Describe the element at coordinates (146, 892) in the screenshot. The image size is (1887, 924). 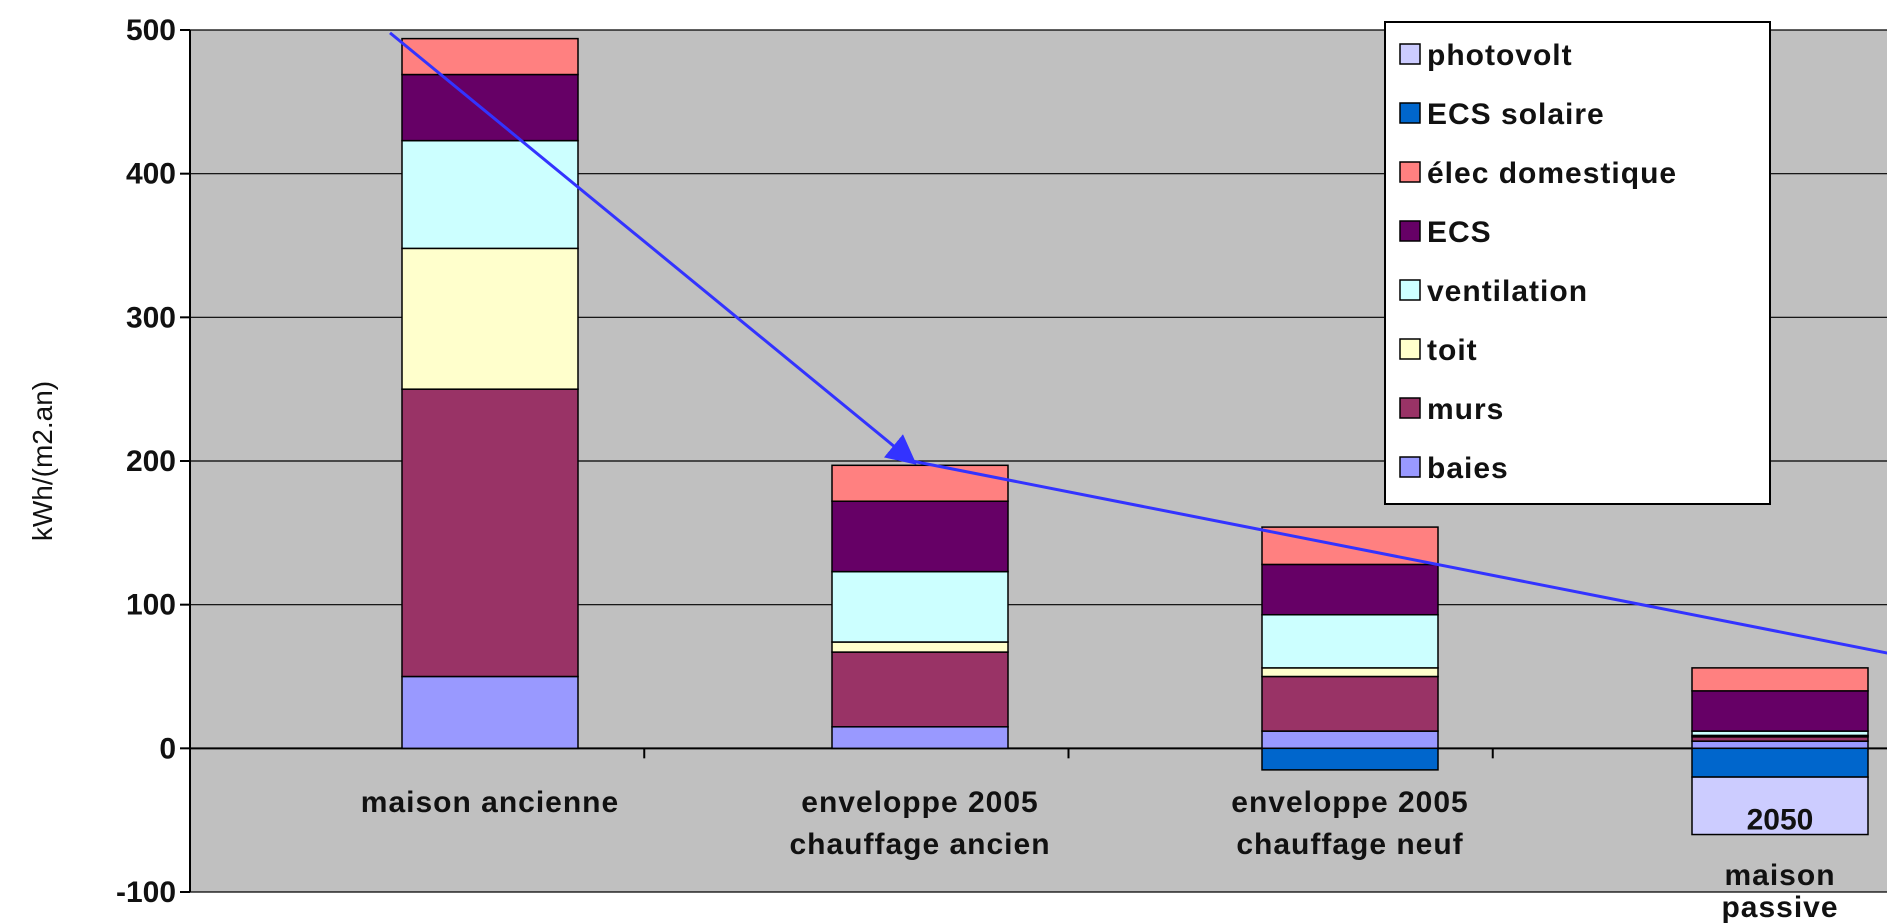
I see `y-tick-label: -100` at that location.